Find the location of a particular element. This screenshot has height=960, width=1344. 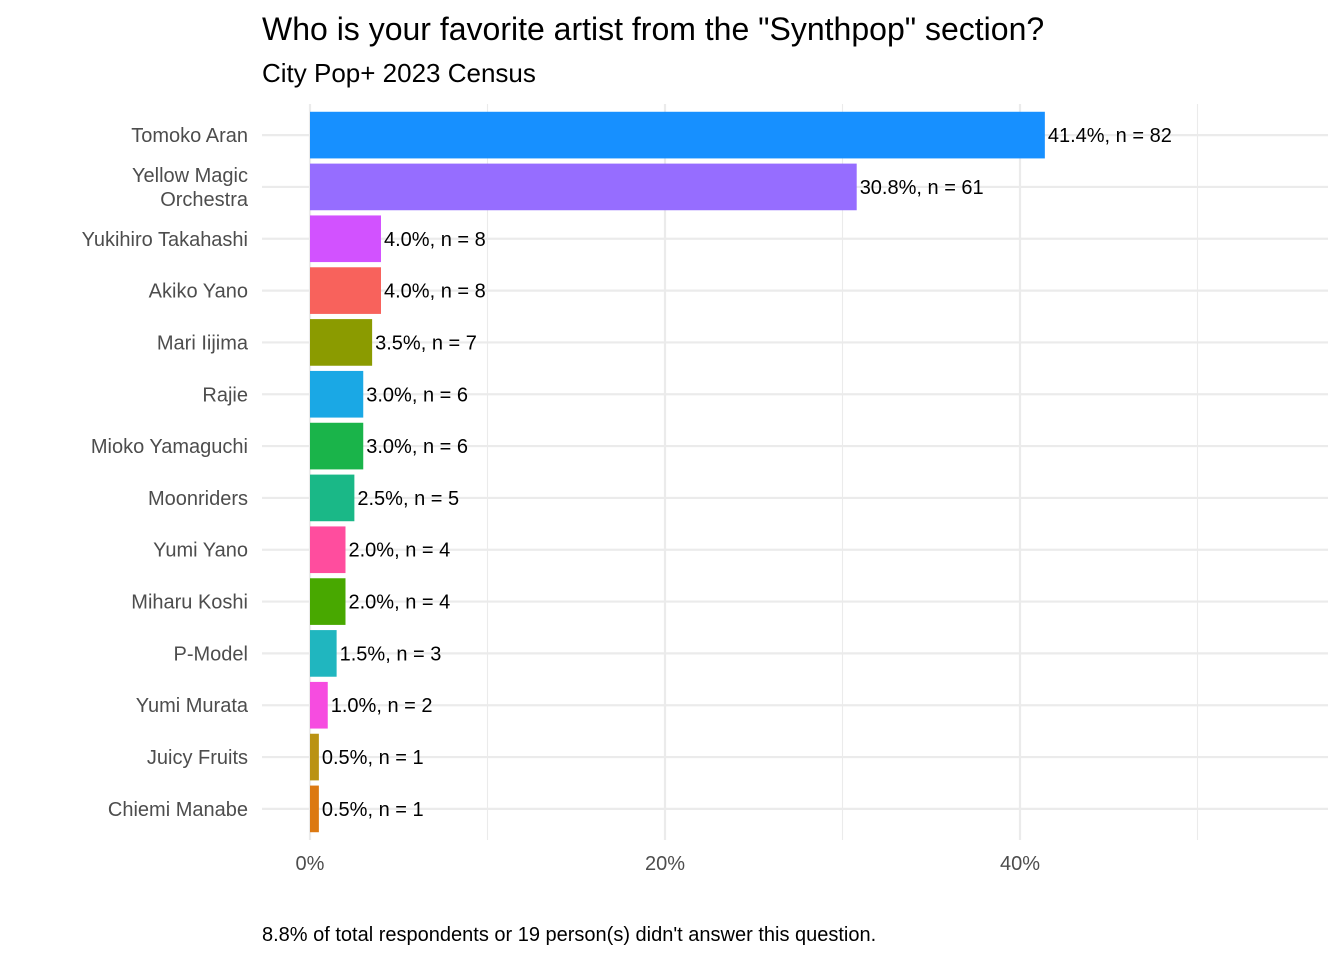

category-label: Mari Iijima is located at coordinates (203, 343).